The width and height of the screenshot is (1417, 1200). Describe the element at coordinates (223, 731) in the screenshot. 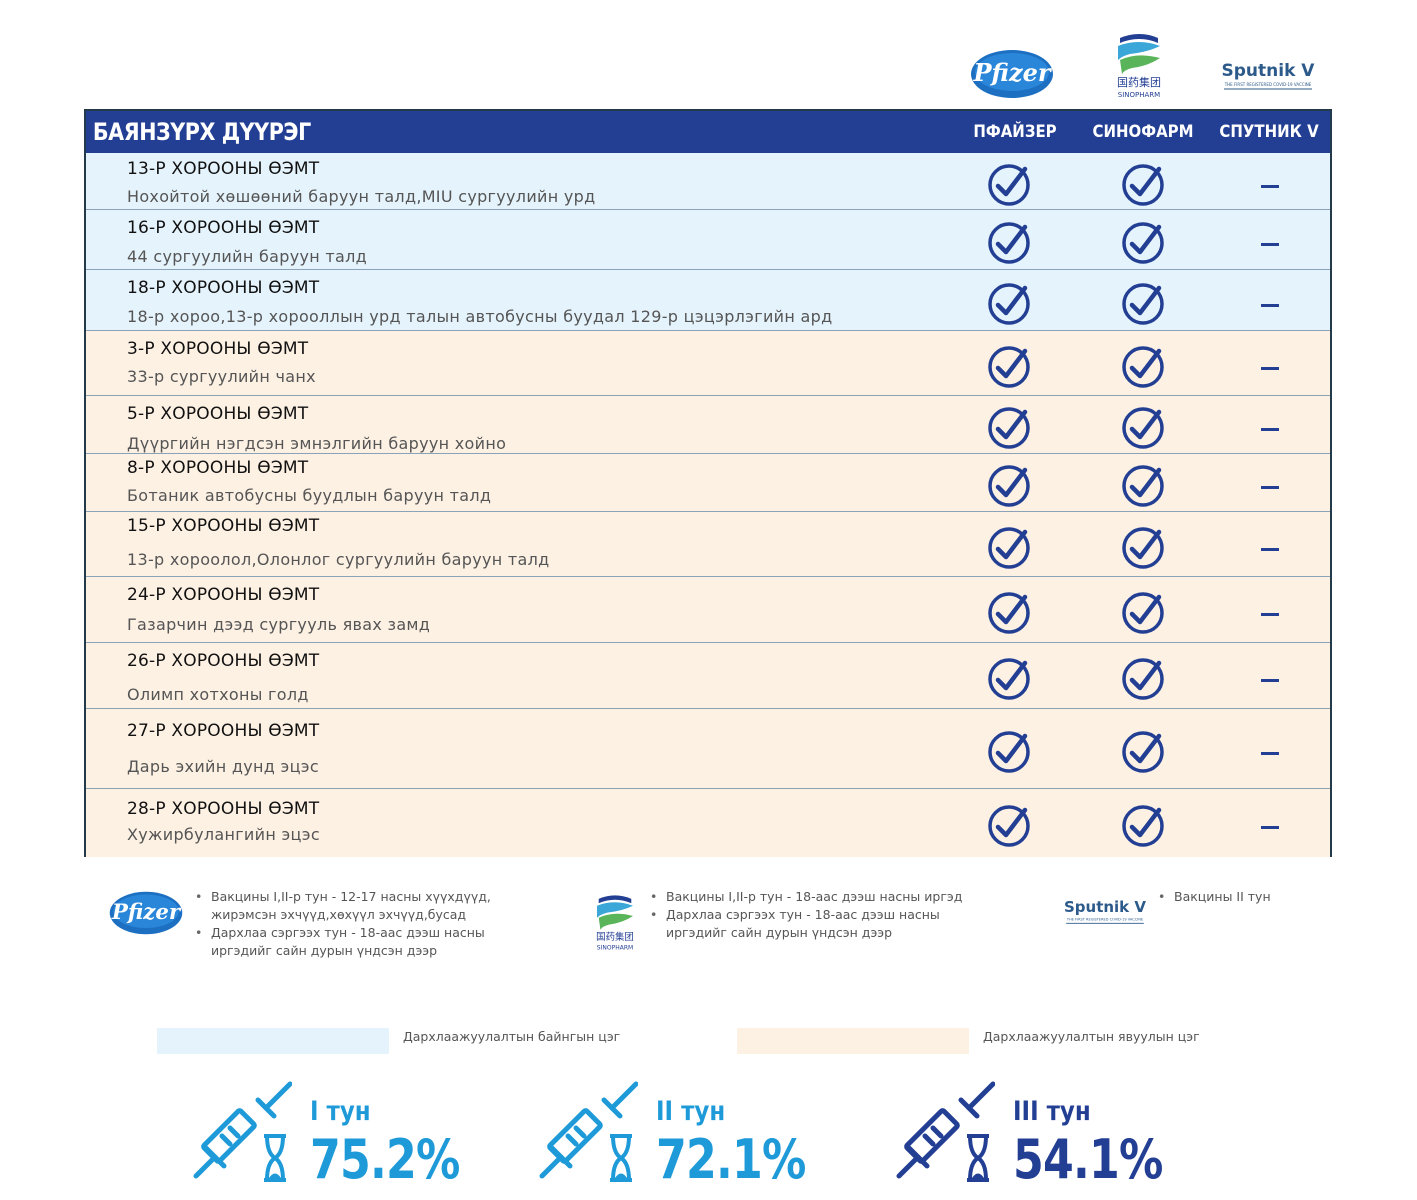

I see `row-title: 27-Р ХОРООНЫ ӨЭМТ` at that location.